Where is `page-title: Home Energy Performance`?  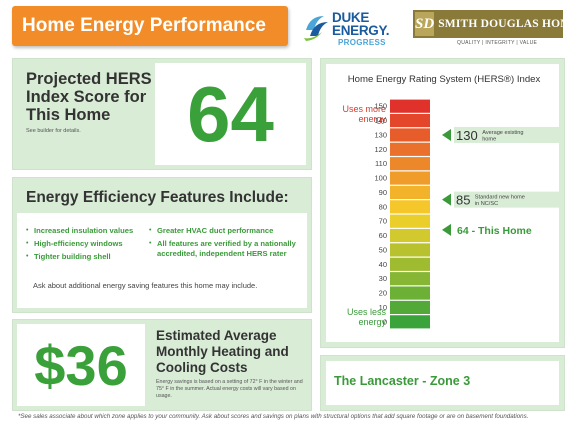
page-title: Home Energy Performance is located at coordinates (150, 26).